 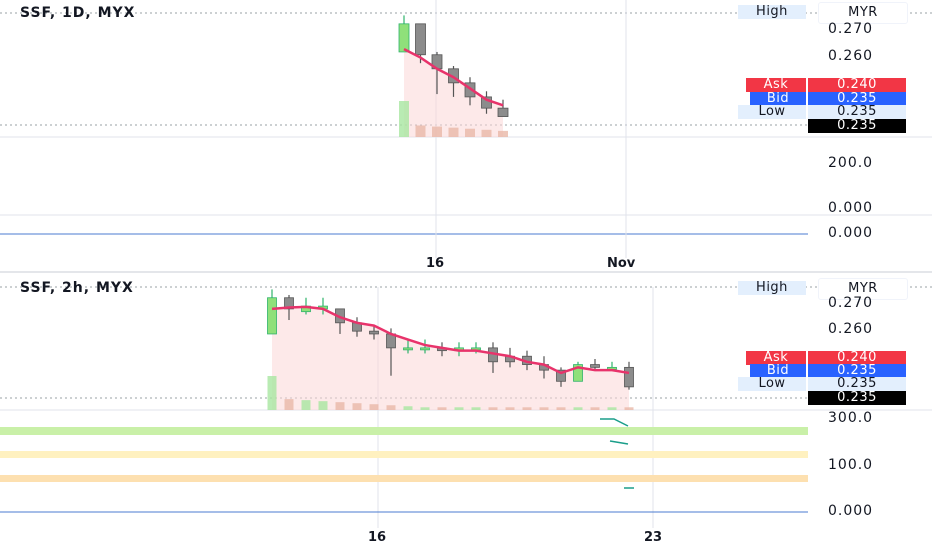 What do you see at coordinates (857, 398) in the screenshot?
I see `bottom-last-price: 0.235` at bounding box center [857, 398].